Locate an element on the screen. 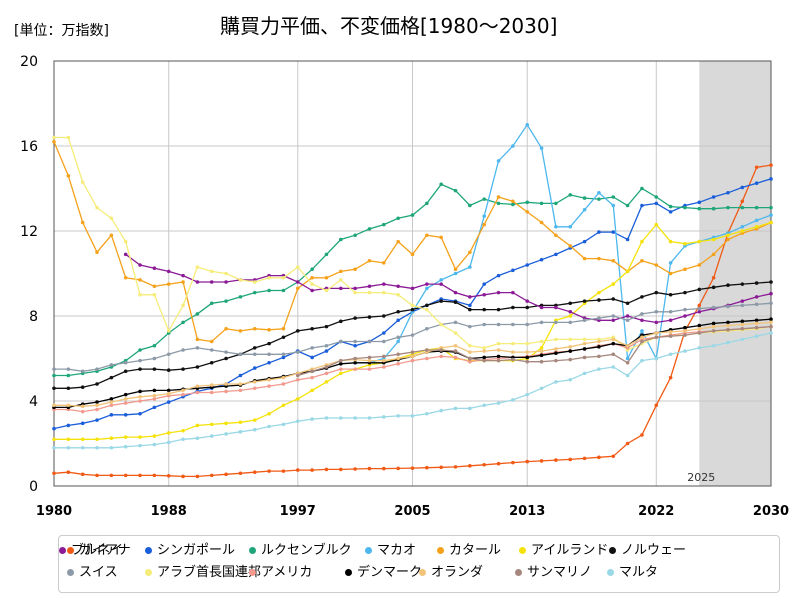 The width and height of the screenshot is (800, 600). legend-item: カタール is located at coordinates (469, 551).